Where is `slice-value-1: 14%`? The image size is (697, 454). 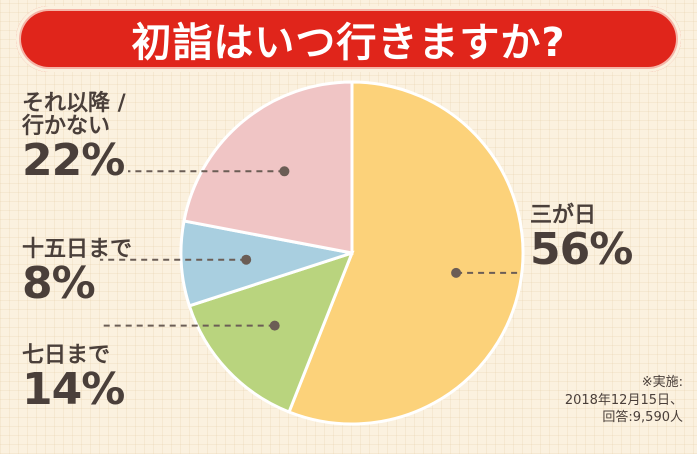 slice-value-1: 14% is located at coordinates (73, 390).